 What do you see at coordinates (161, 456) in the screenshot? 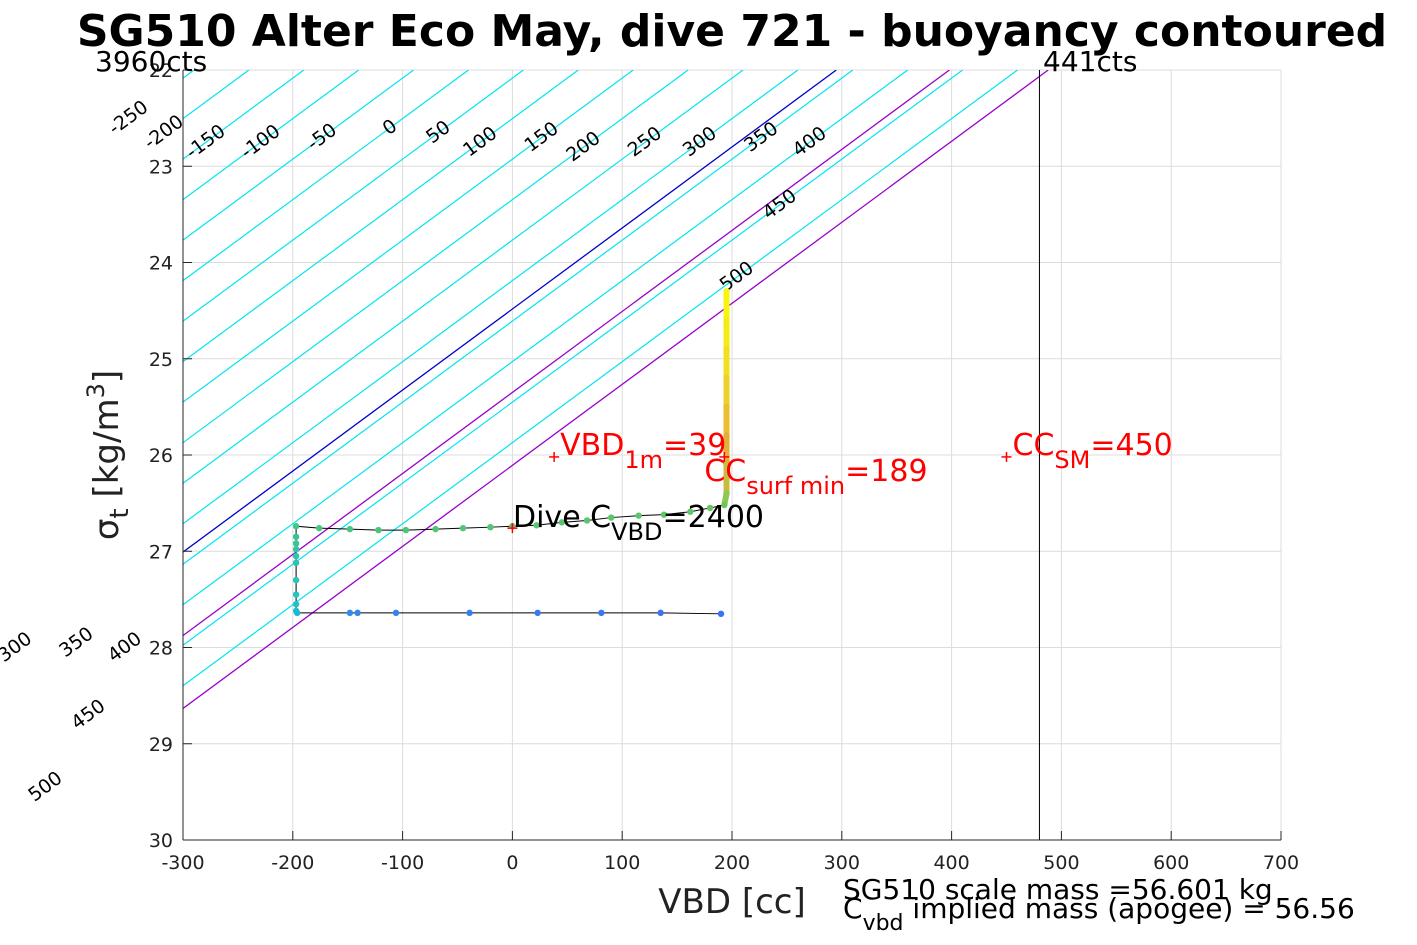
I see `y-tick-label: 26` at bounding box center [161, 456].